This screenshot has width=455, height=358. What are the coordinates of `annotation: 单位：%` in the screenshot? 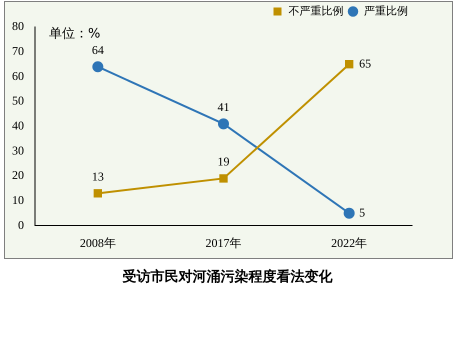 It's located at (74, 34).